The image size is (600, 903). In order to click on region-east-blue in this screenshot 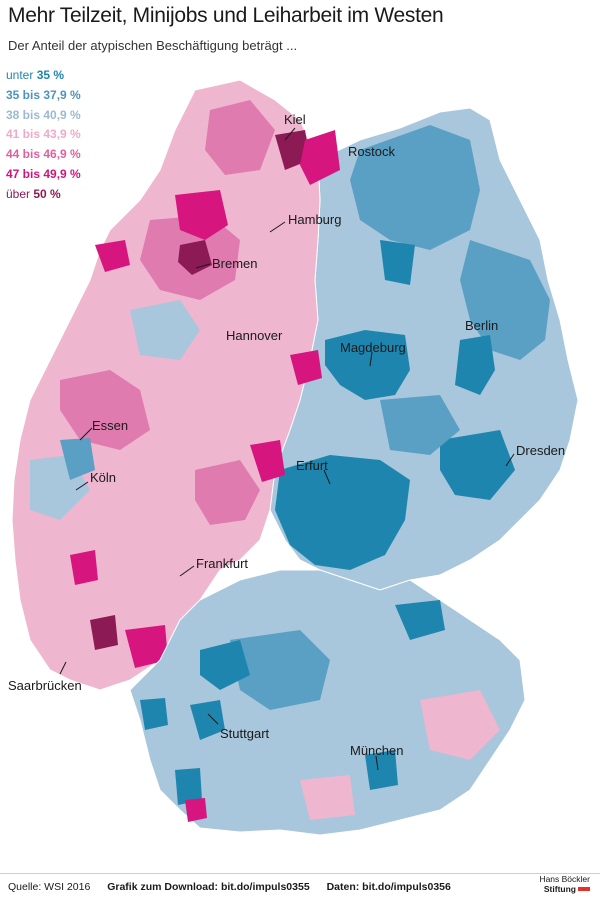, I will do `click(397, 262)`.